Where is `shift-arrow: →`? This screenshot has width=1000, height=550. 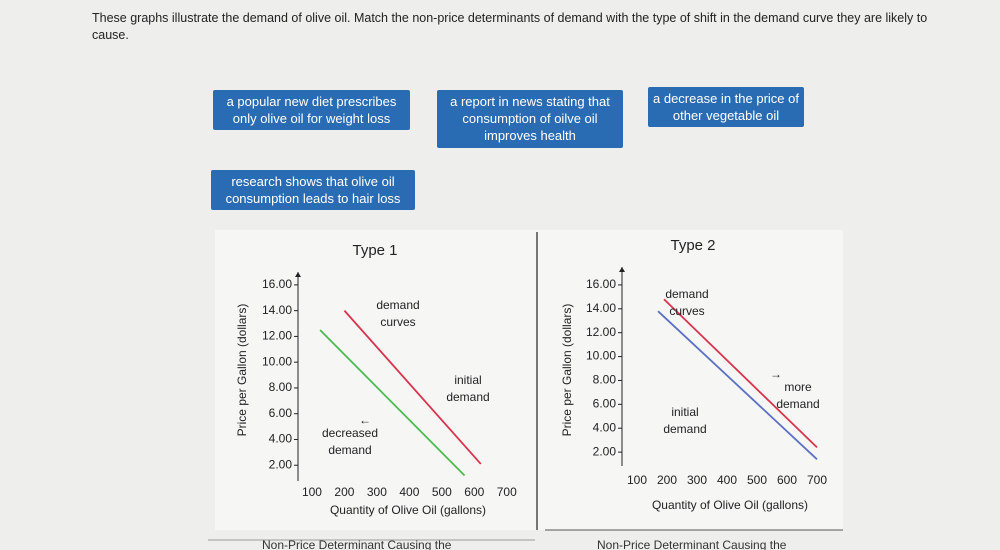
shift-arrow: → is located at coordinates (776, 374).